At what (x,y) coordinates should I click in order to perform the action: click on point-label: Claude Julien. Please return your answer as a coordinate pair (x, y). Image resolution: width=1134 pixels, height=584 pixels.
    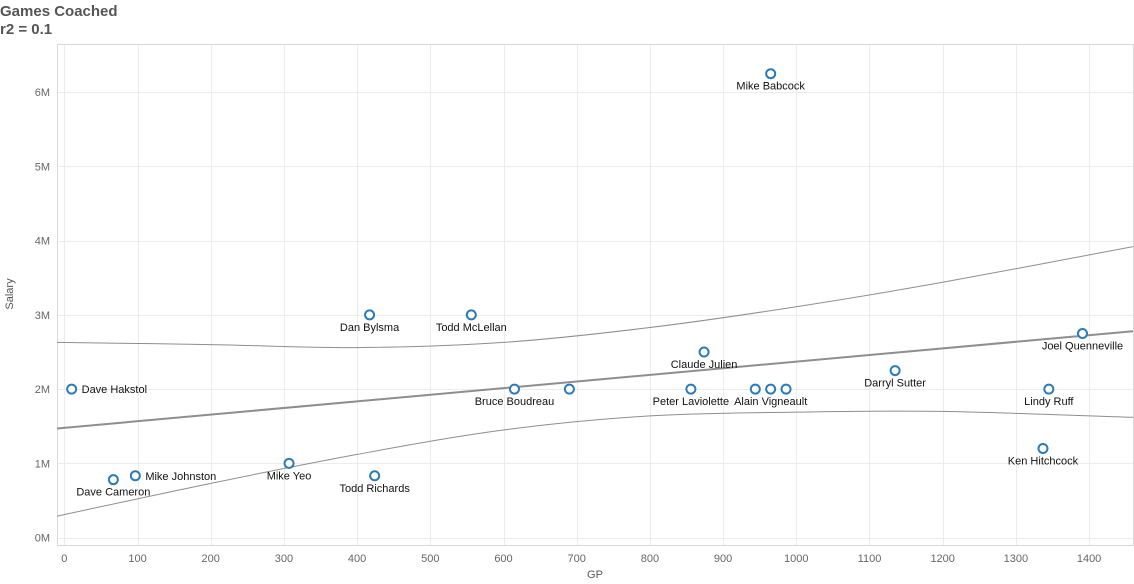
    Looking at the image, I should click on (704, 365).